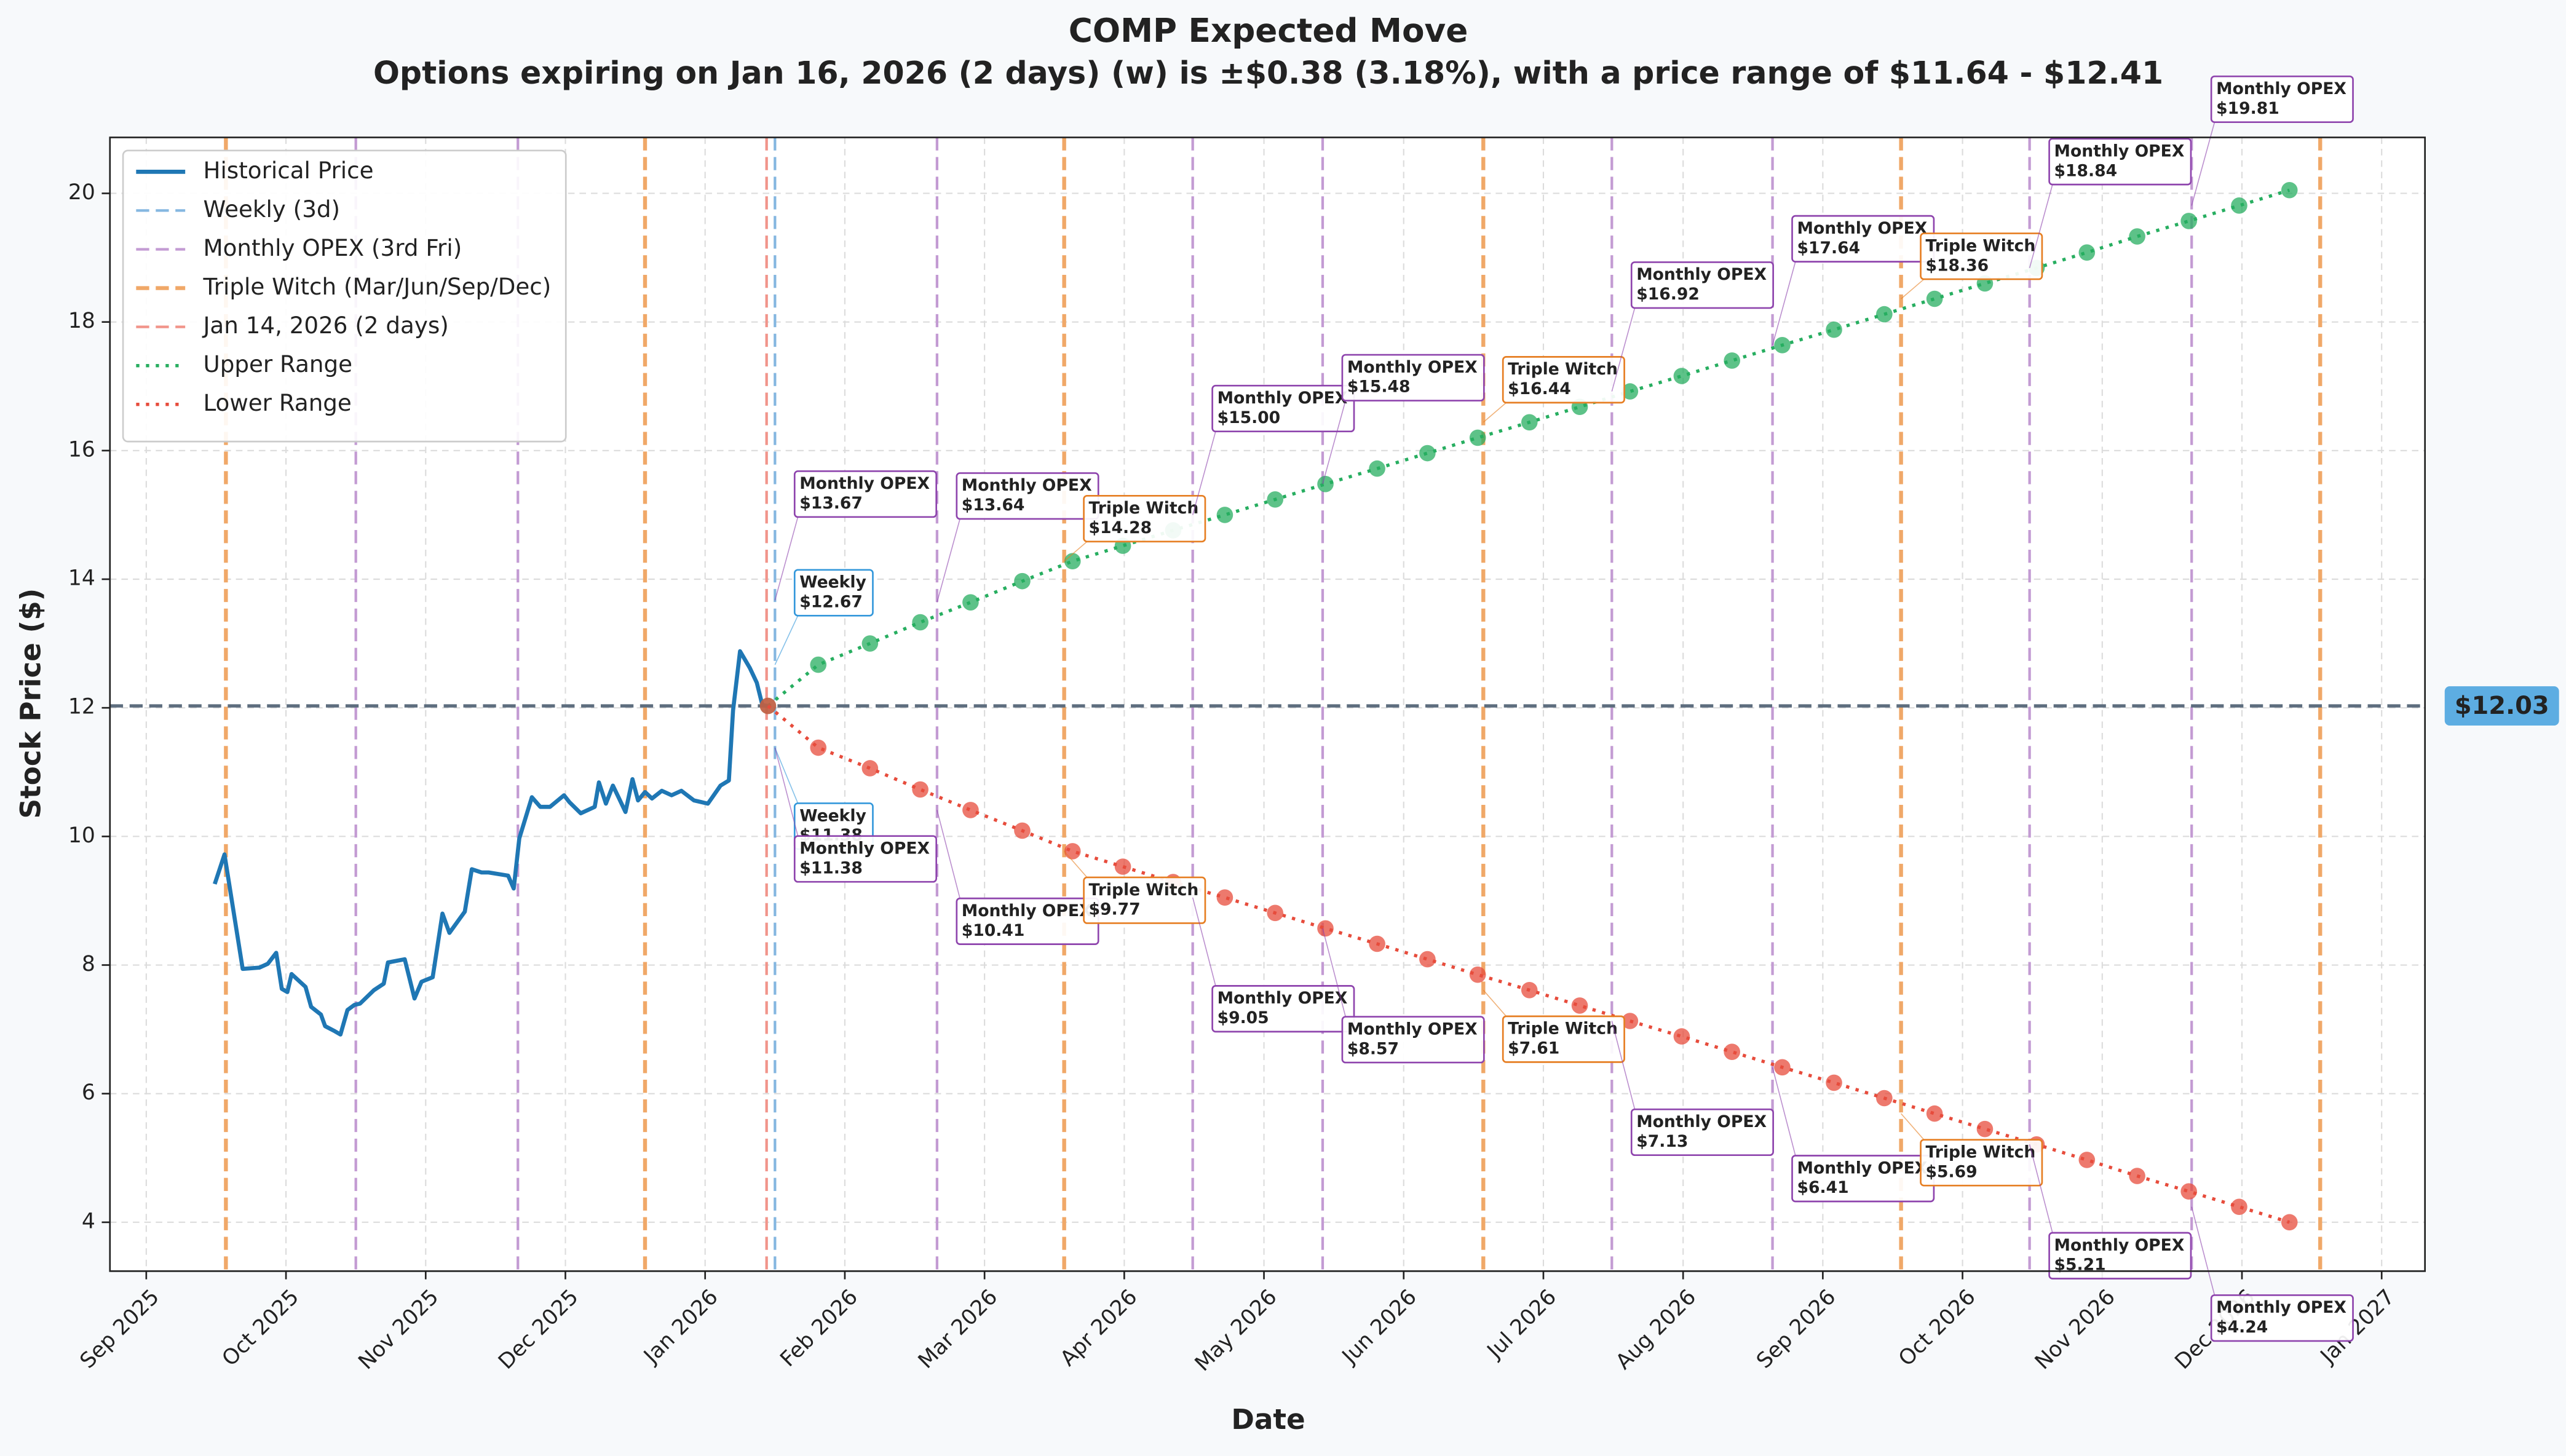  I want to click on annotation-value: $16.44, so click(1539, 388).